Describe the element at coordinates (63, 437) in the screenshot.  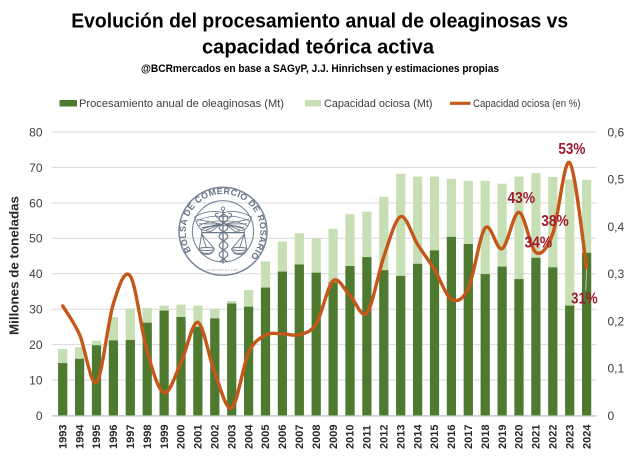
I see `svg-text: 1993` at that location.